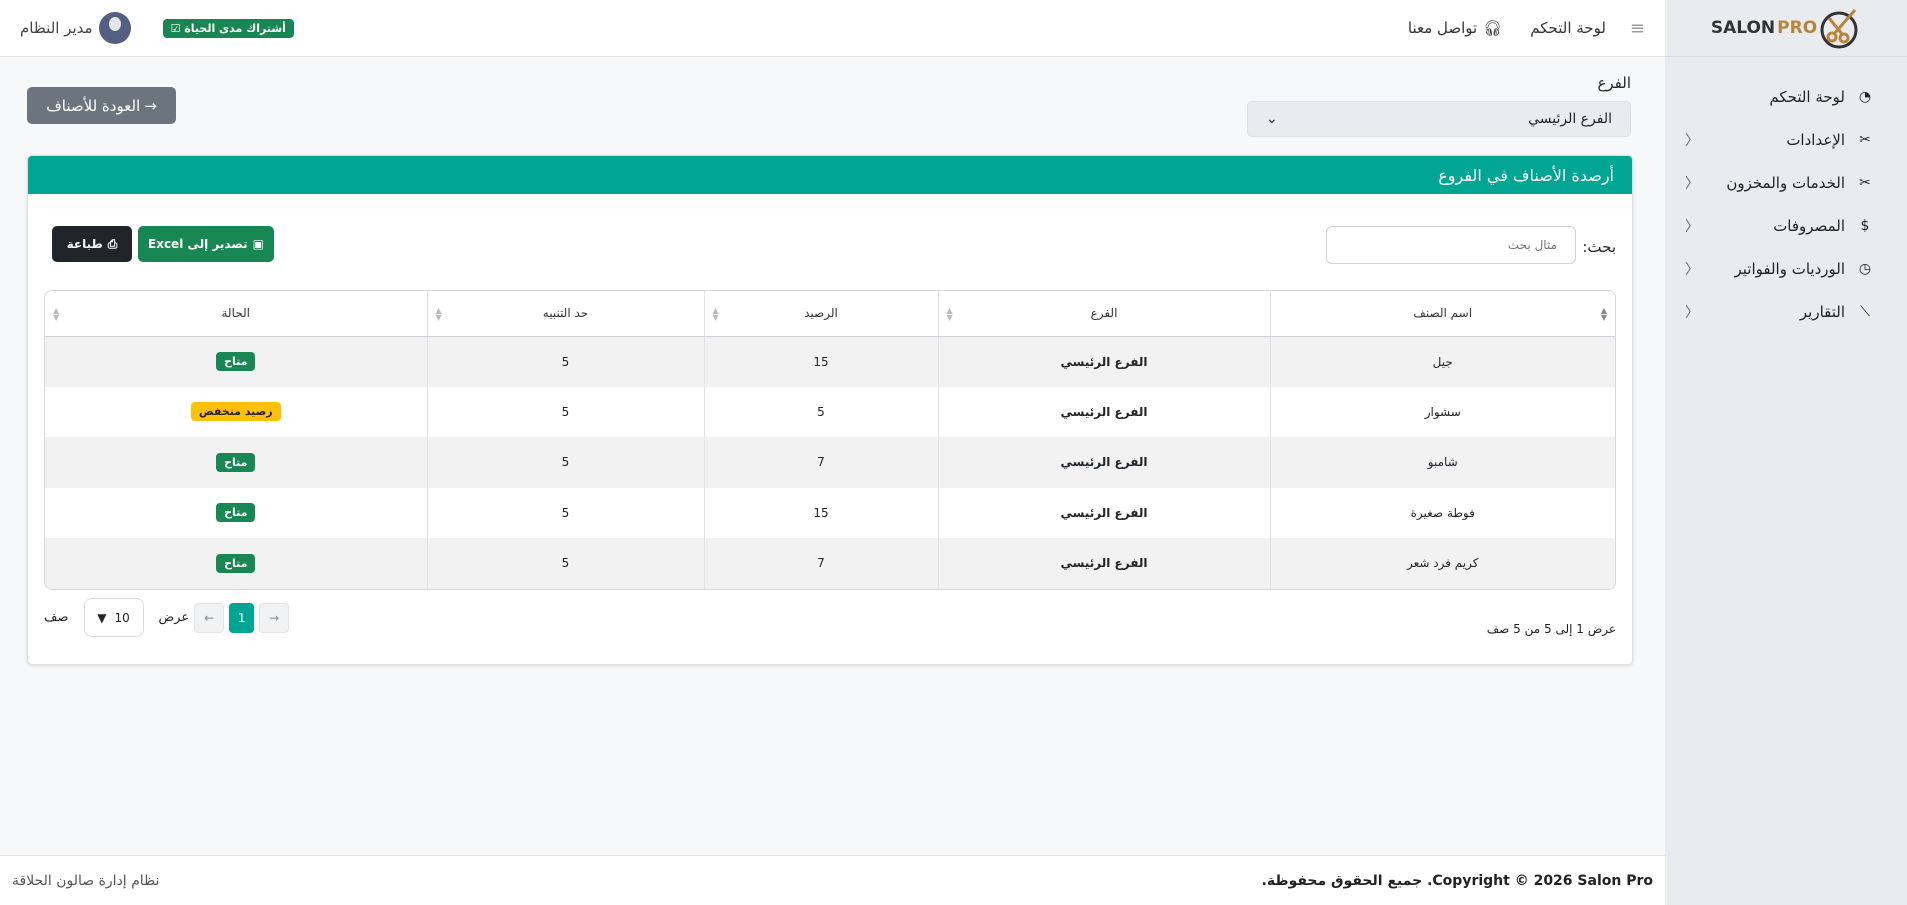 The image size is (1907, 905). I want to click on gauge-icon: ◔, so click(1865, 96).